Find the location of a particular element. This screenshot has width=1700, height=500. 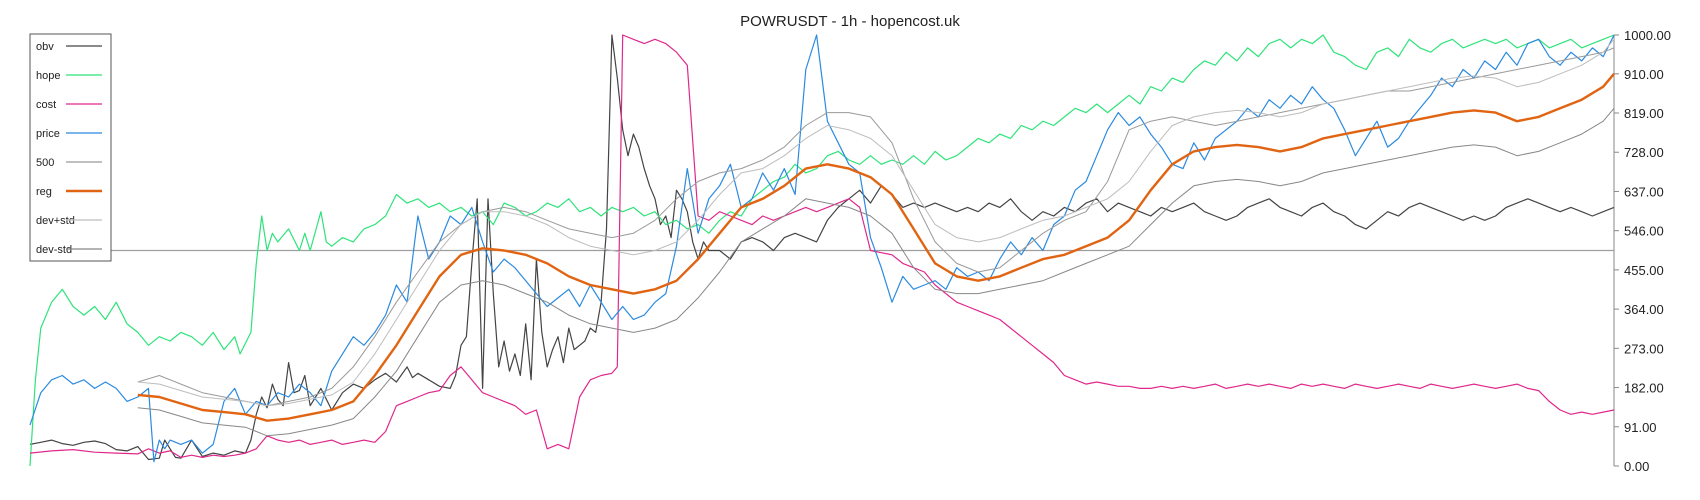

legend-label: price is located at coordinates (48, 134).